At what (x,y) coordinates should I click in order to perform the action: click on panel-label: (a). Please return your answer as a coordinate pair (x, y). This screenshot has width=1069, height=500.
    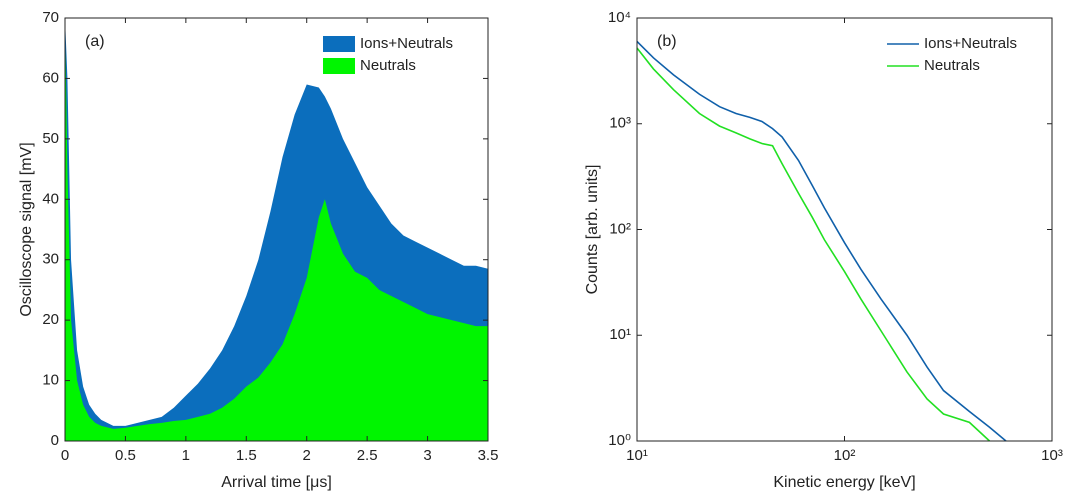
    Looking at the image, I should click on (95, 41).